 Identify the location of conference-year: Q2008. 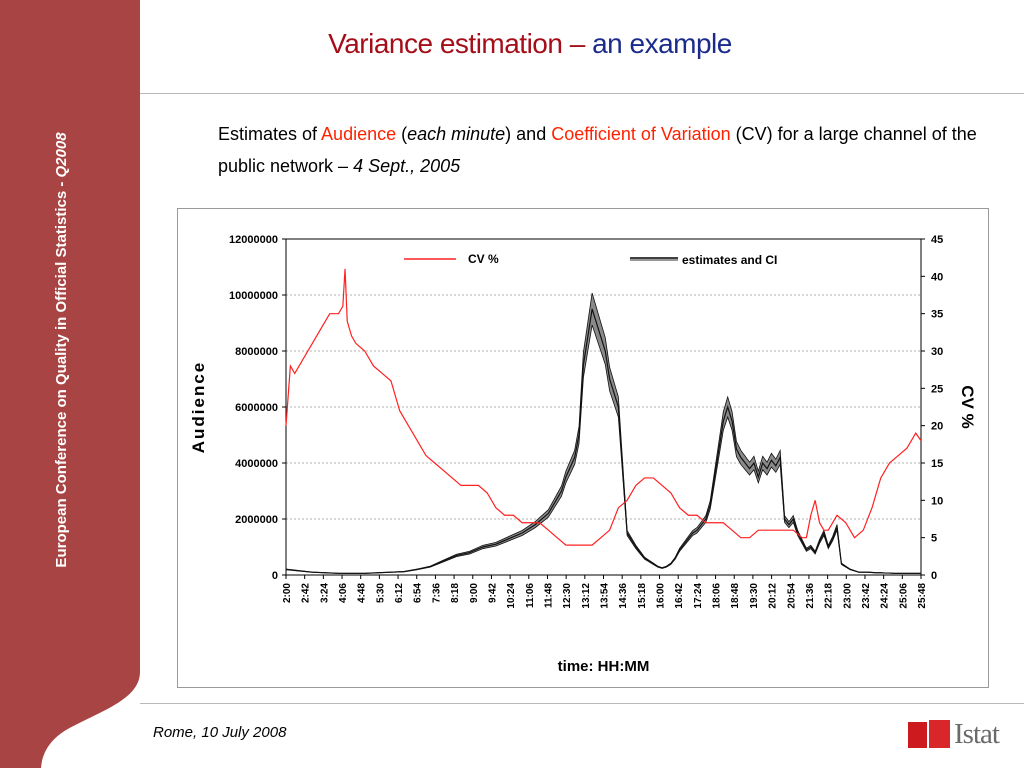
(61, 155).